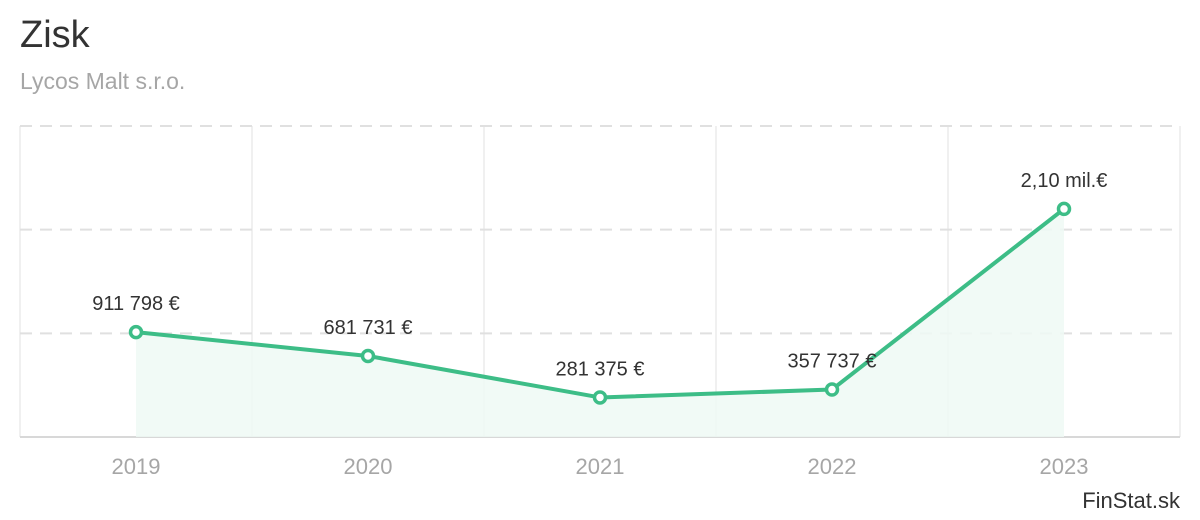 This screenshot has height=520, width=1200. I want to click on x-tick-label: 2020, so click(368, 466).